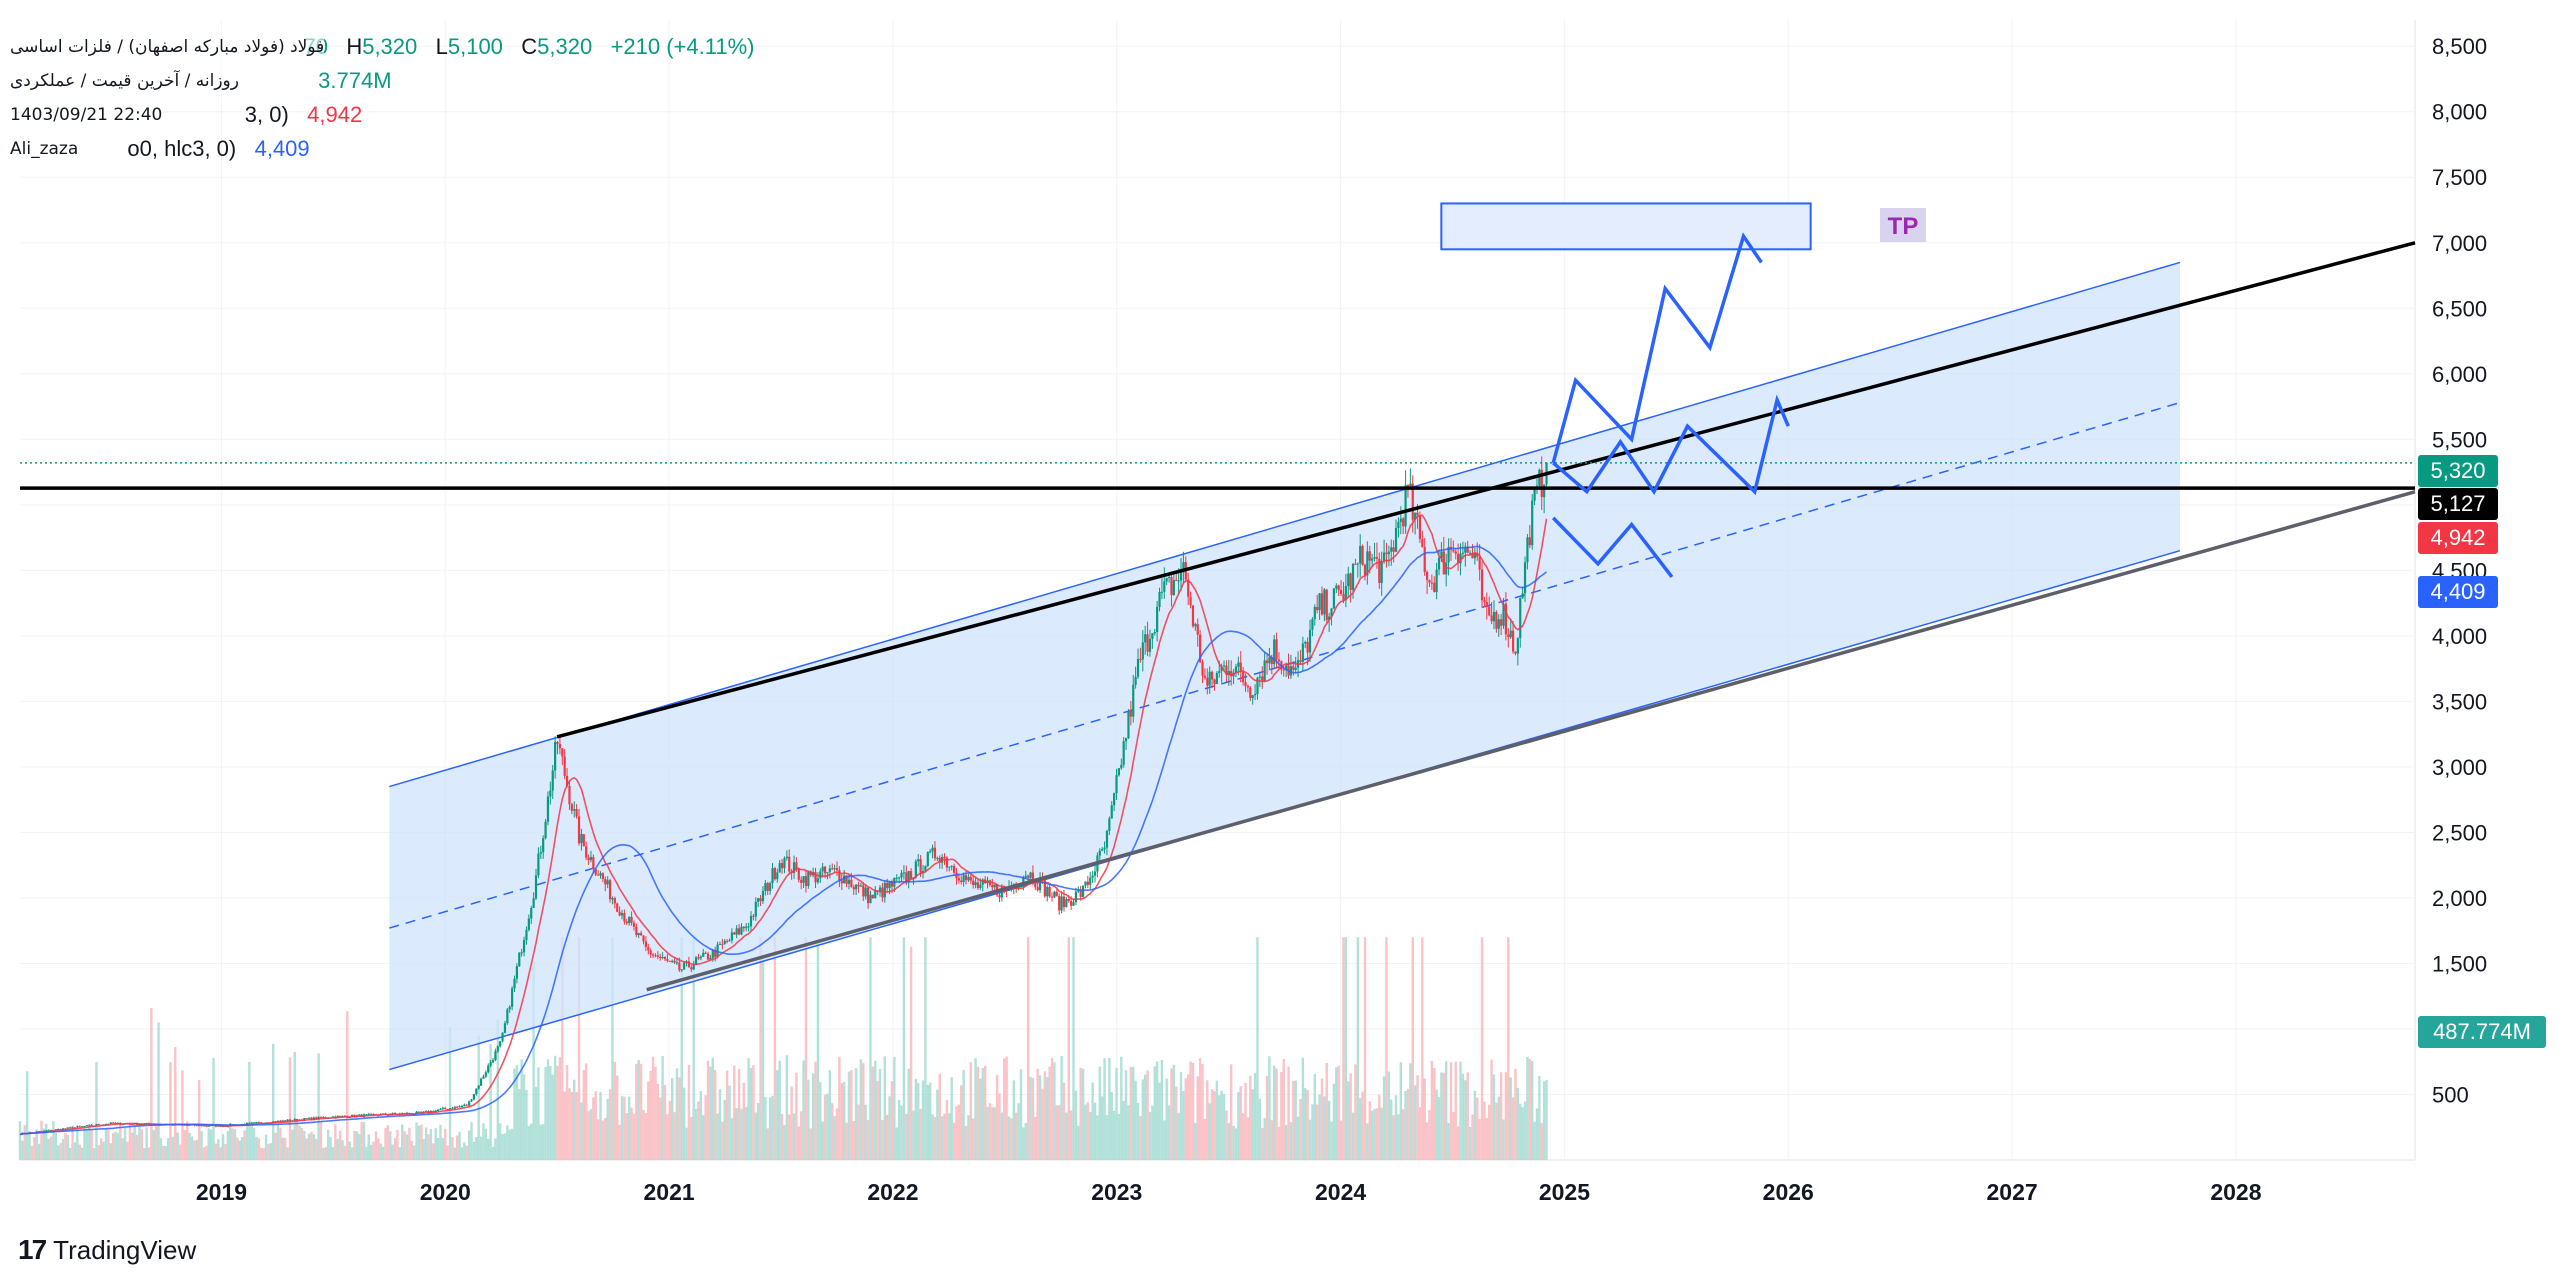 Image resolution: width=2568 pixels, height=1282 pixels. I want to click on price-labels: 5,320 5,127 4,942 4,409 487.774M, so click(2482, 751).